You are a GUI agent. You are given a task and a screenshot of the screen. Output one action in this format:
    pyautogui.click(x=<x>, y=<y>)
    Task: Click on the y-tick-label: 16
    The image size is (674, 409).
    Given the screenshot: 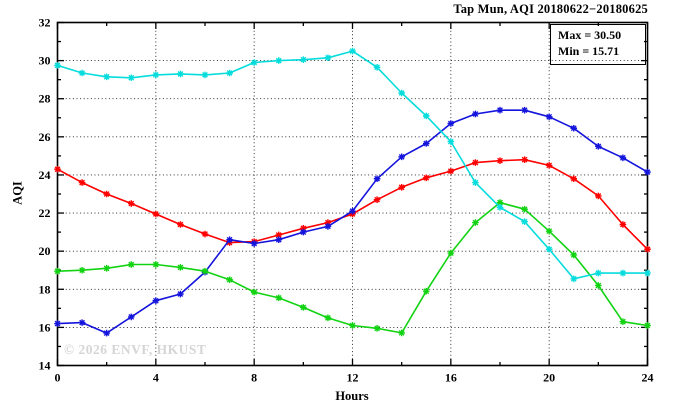 What is the action you would take?
    pyautogui.click(x=45, y=327)
    